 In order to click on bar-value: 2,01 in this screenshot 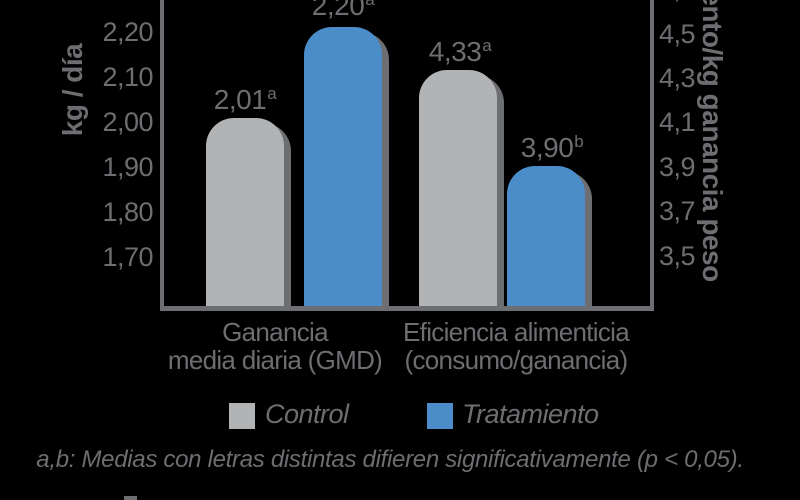, I will do `click(240, 99)`.